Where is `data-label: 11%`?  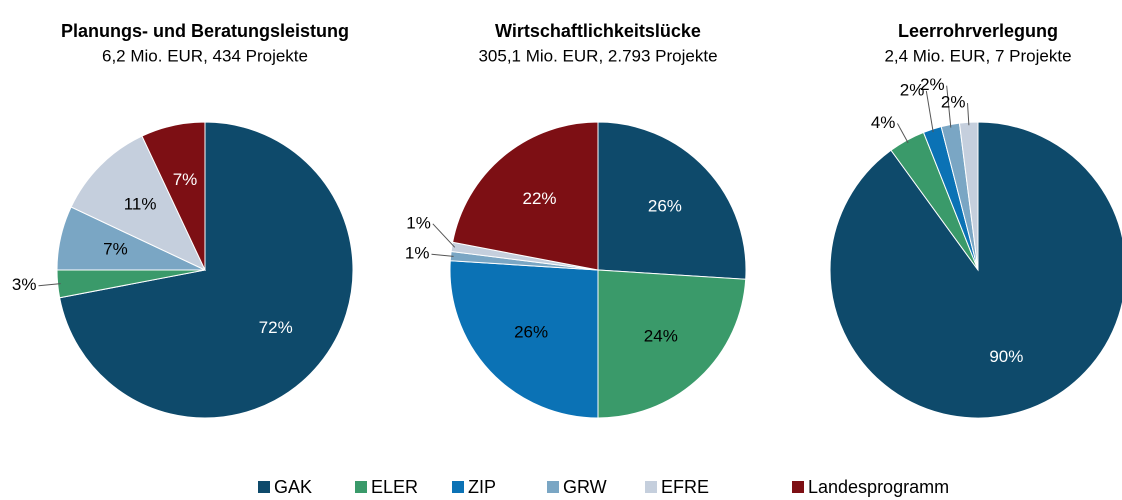
data-label: 11% is located at coordinates (140, 204).